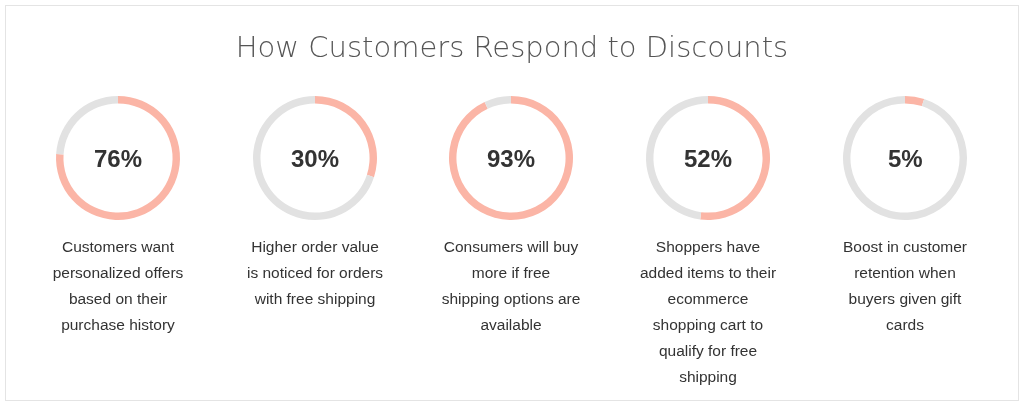 The image size is (1024, 406). What do you see at coordinates (708, 312) in the screenshot?
I see `text: Shoppers have added items to their ecommerce shopping cart to qualify for free shipping` at bounding box center [708, 312].